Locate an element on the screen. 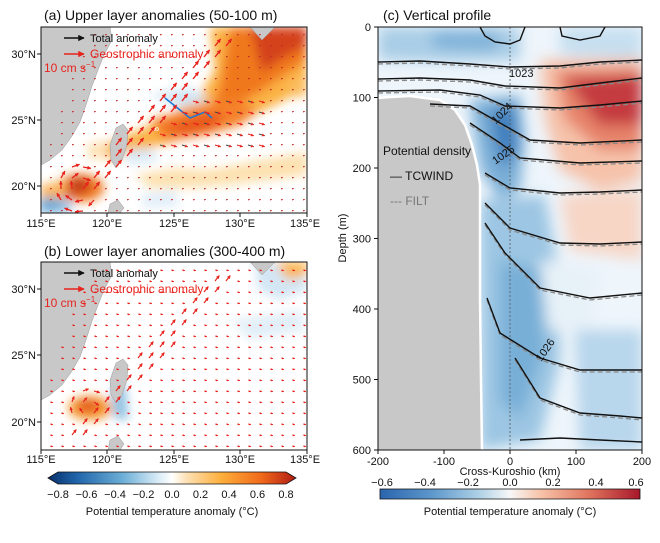 This screenshot has height=543, width=660. panel-b-xtick: 125°E is located at coordinates (174, 460).